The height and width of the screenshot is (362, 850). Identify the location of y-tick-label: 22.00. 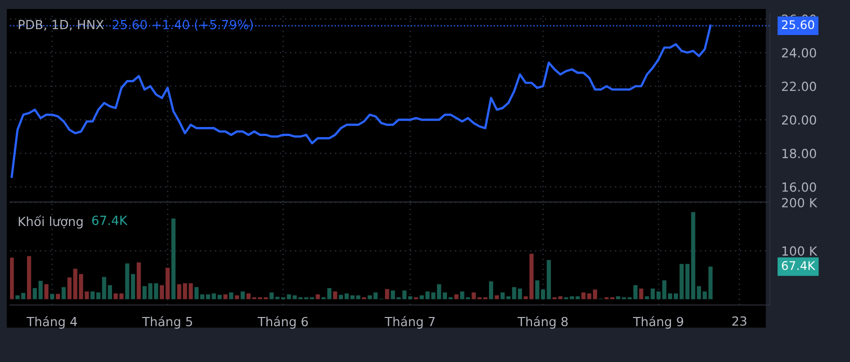
(799, 87).